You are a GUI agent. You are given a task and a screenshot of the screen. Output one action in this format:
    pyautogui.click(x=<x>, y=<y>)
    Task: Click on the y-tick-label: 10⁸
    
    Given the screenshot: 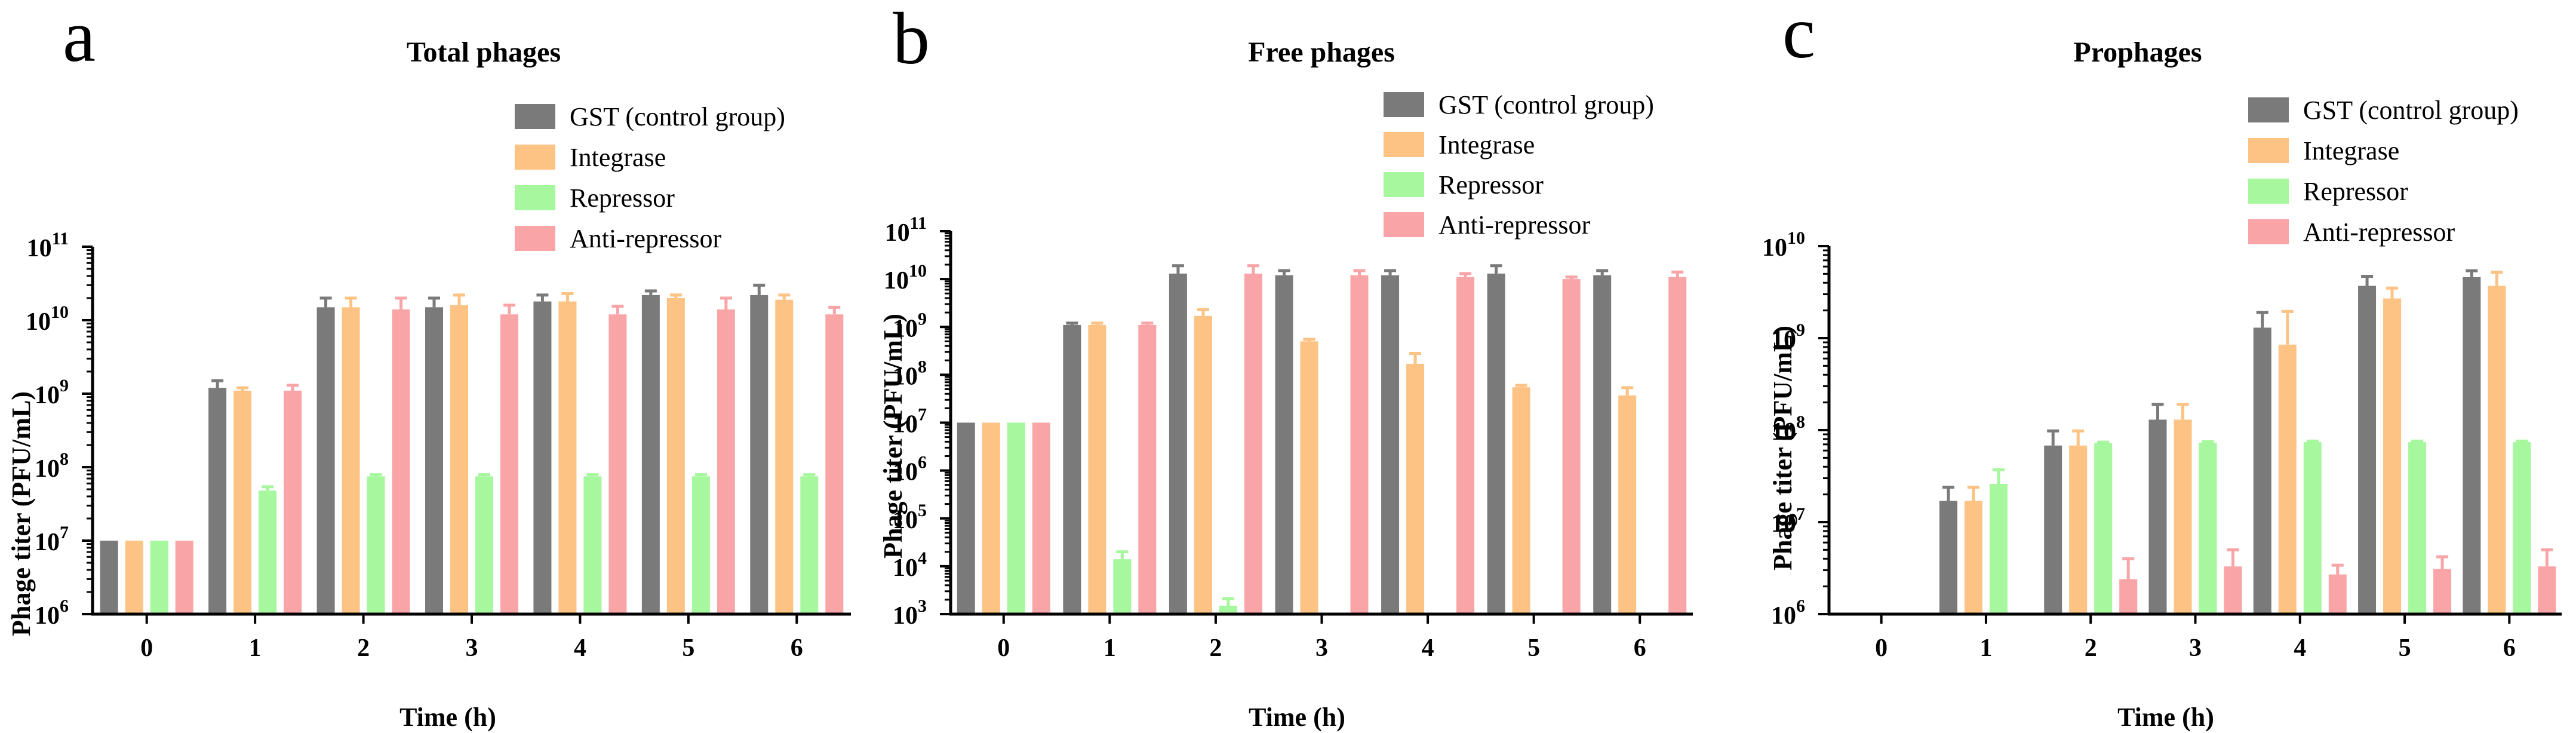 What is the action you would take?
    pyautogui.click(x=910, y=373)
    